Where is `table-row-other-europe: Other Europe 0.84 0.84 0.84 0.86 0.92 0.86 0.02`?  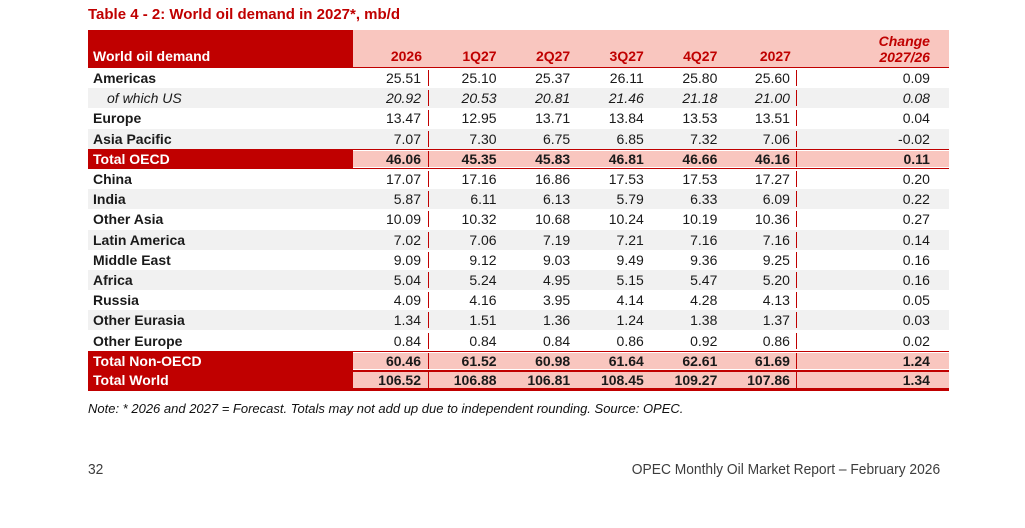
table-row-other-europe: Other Europe 0.84 0.84 0.84 0.86 0.92 0.86 0.02 is located at coordinates (518, 340).